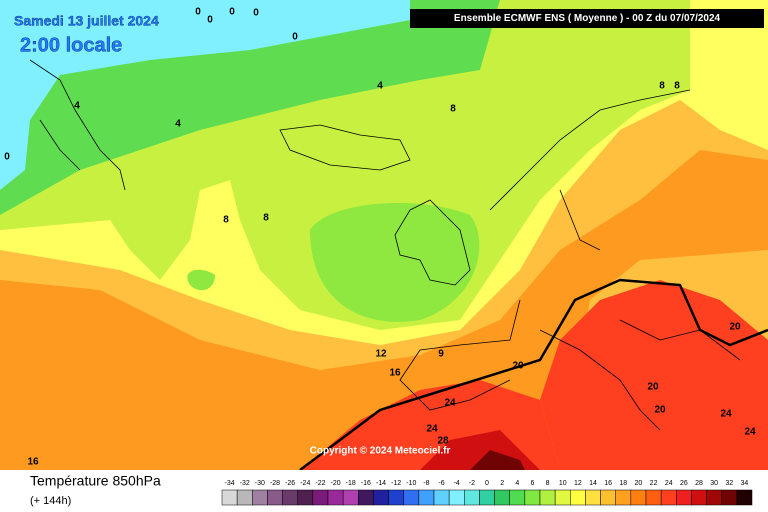  I want to click on colorbar-label: 6, so click(532, 483).